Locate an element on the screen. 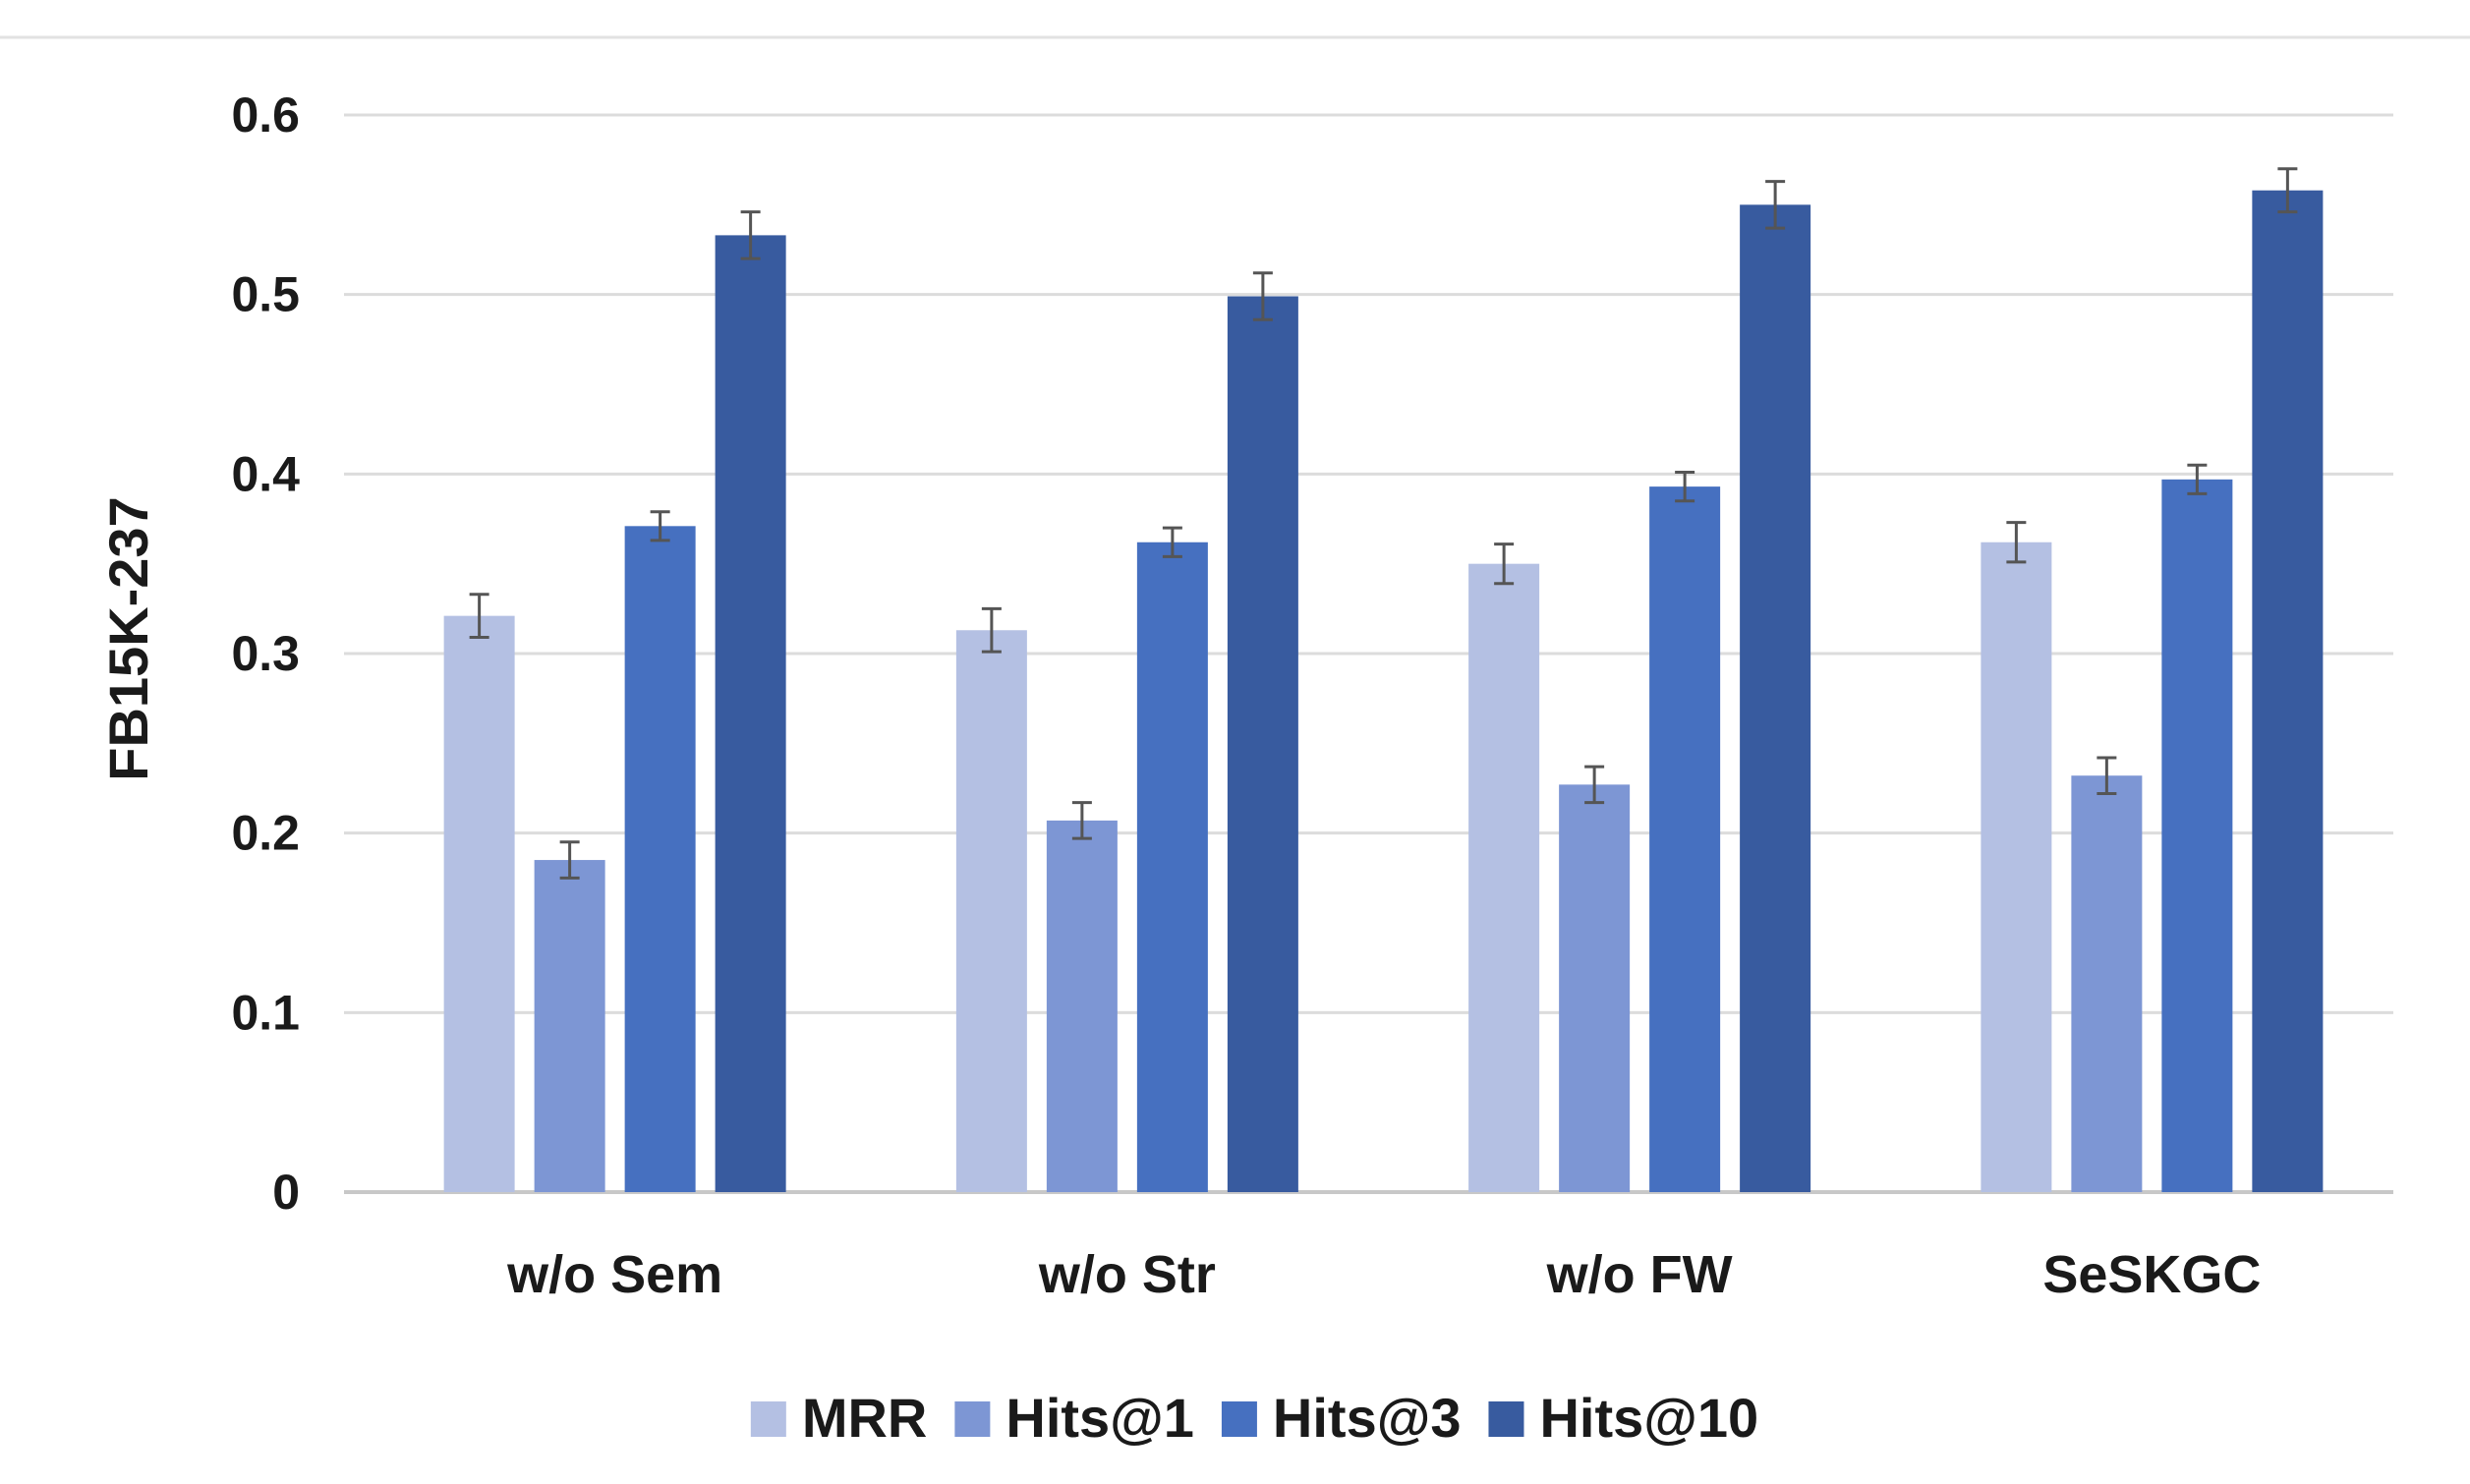 The height and width of the screenshot is (1484, 2470). x-category-label: SeSKGC is located at coordinates (2151, 1274).